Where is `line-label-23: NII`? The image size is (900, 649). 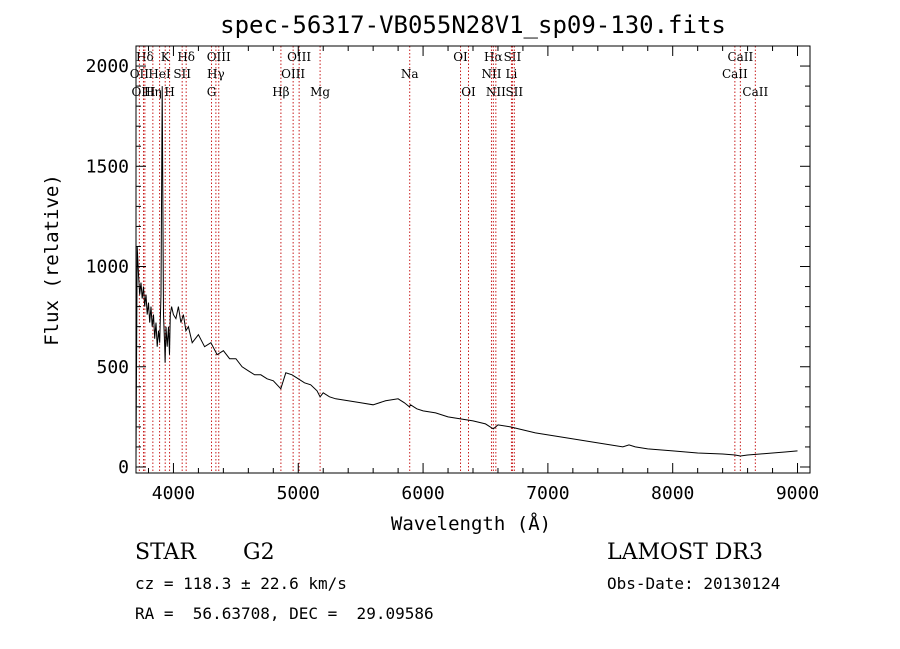 line-label-23: NII is located at coordinates (496, 92).